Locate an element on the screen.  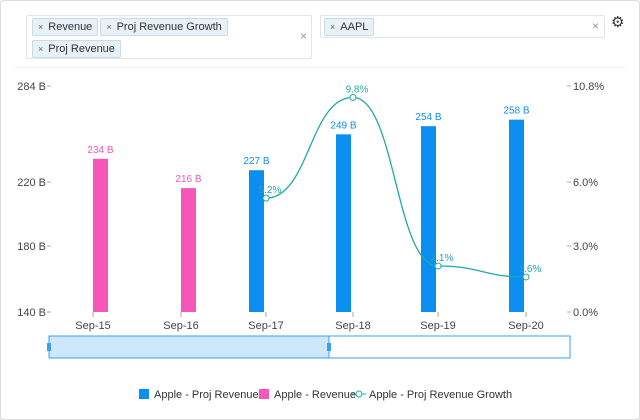
navigator-handle-left is located at coordinates (49, 347).